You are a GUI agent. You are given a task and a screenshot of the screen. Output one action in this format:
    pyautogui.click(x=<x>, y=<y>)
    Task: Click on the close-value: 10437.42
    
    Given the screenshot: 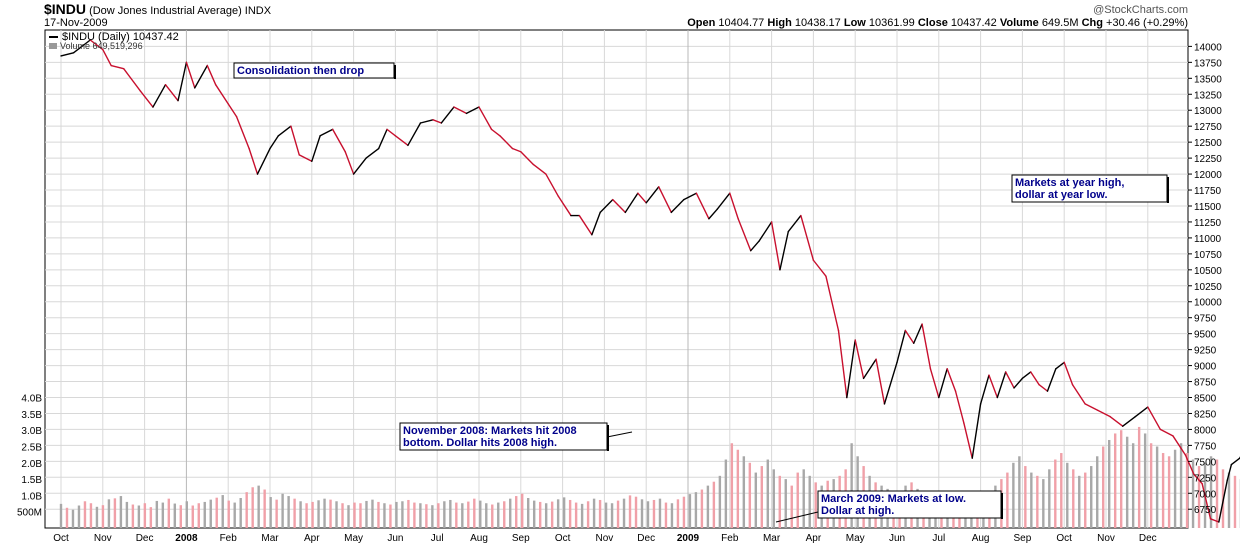 What is the action you would take?
    pyautogui.click(x=973, y=23)
    